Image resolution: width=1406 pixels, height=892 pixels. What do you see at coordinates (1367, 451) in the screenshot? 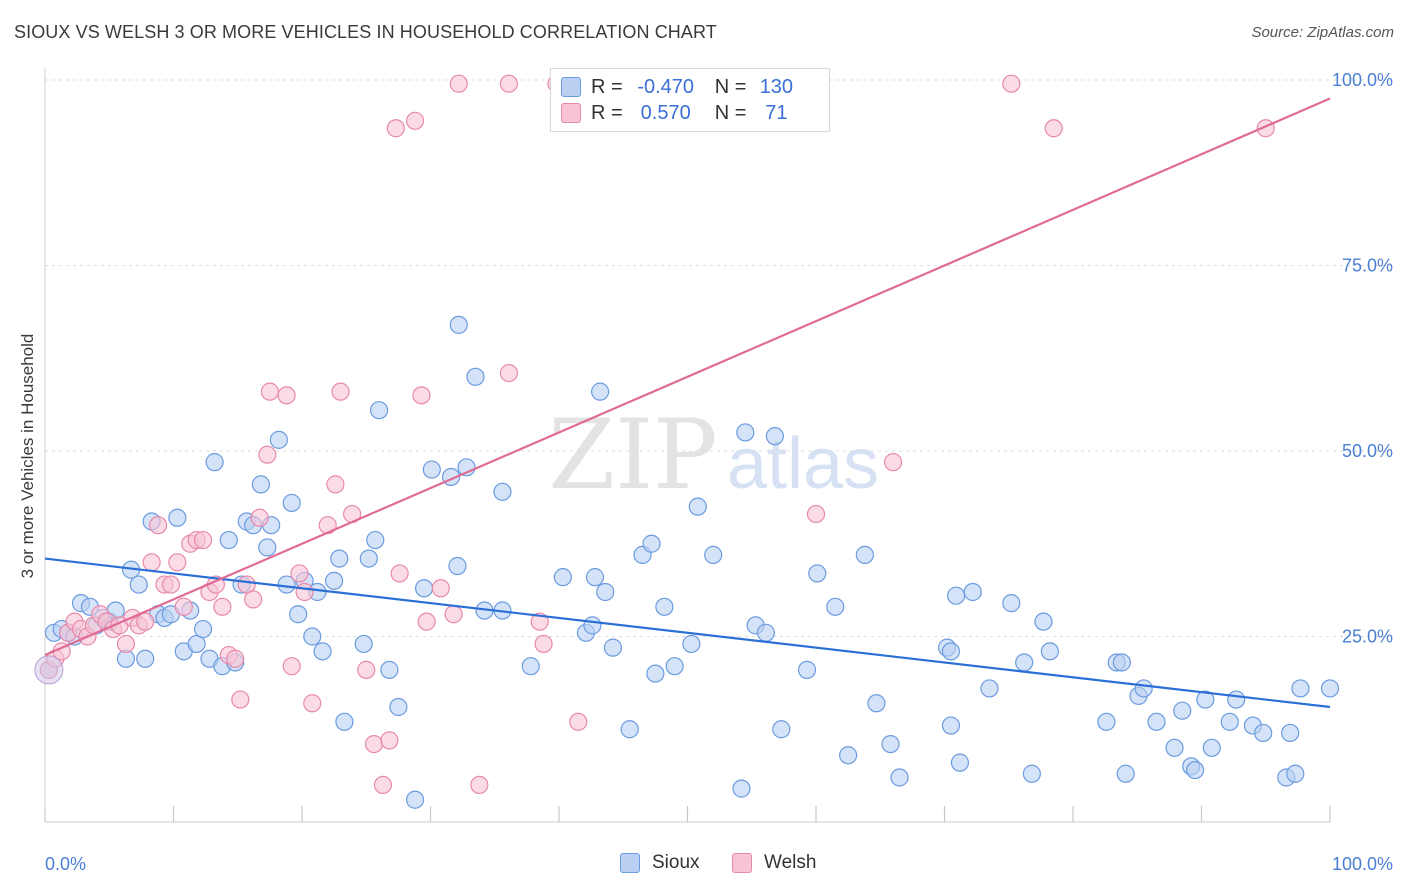
I see `y-tick-label: 50.0%` at bounding box center [1367, 451].